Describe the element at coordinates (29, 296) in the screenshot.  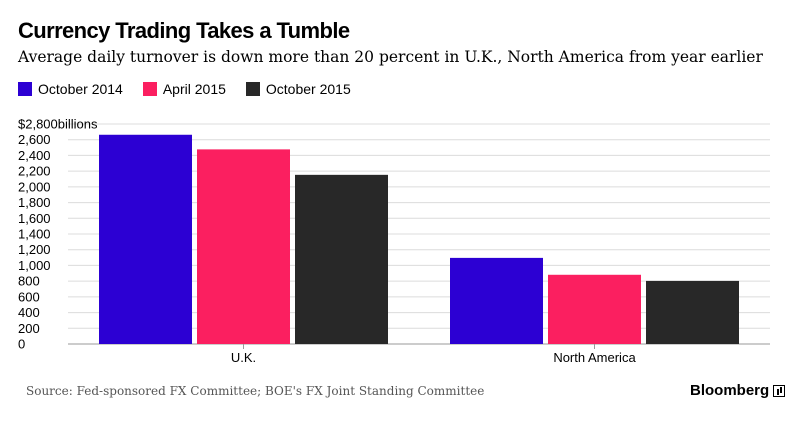
I see `y-tick-label: 600` at that location.